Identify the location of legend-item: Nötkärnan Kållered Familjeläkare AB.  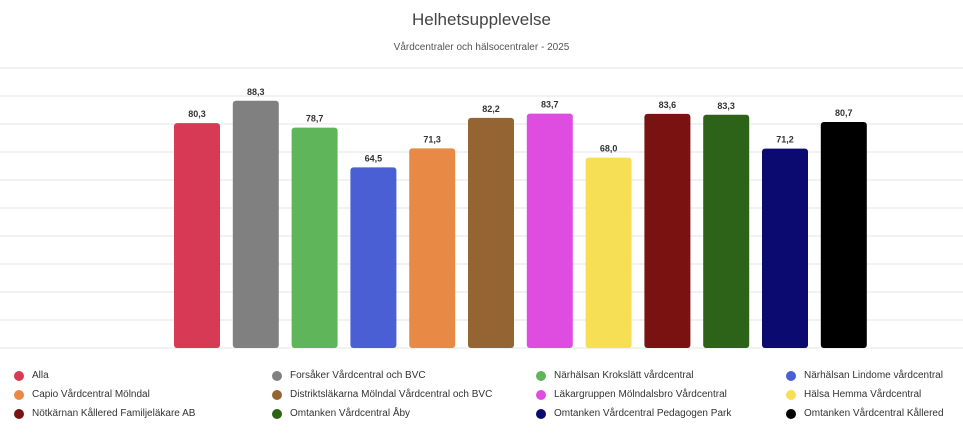
(143, 413).